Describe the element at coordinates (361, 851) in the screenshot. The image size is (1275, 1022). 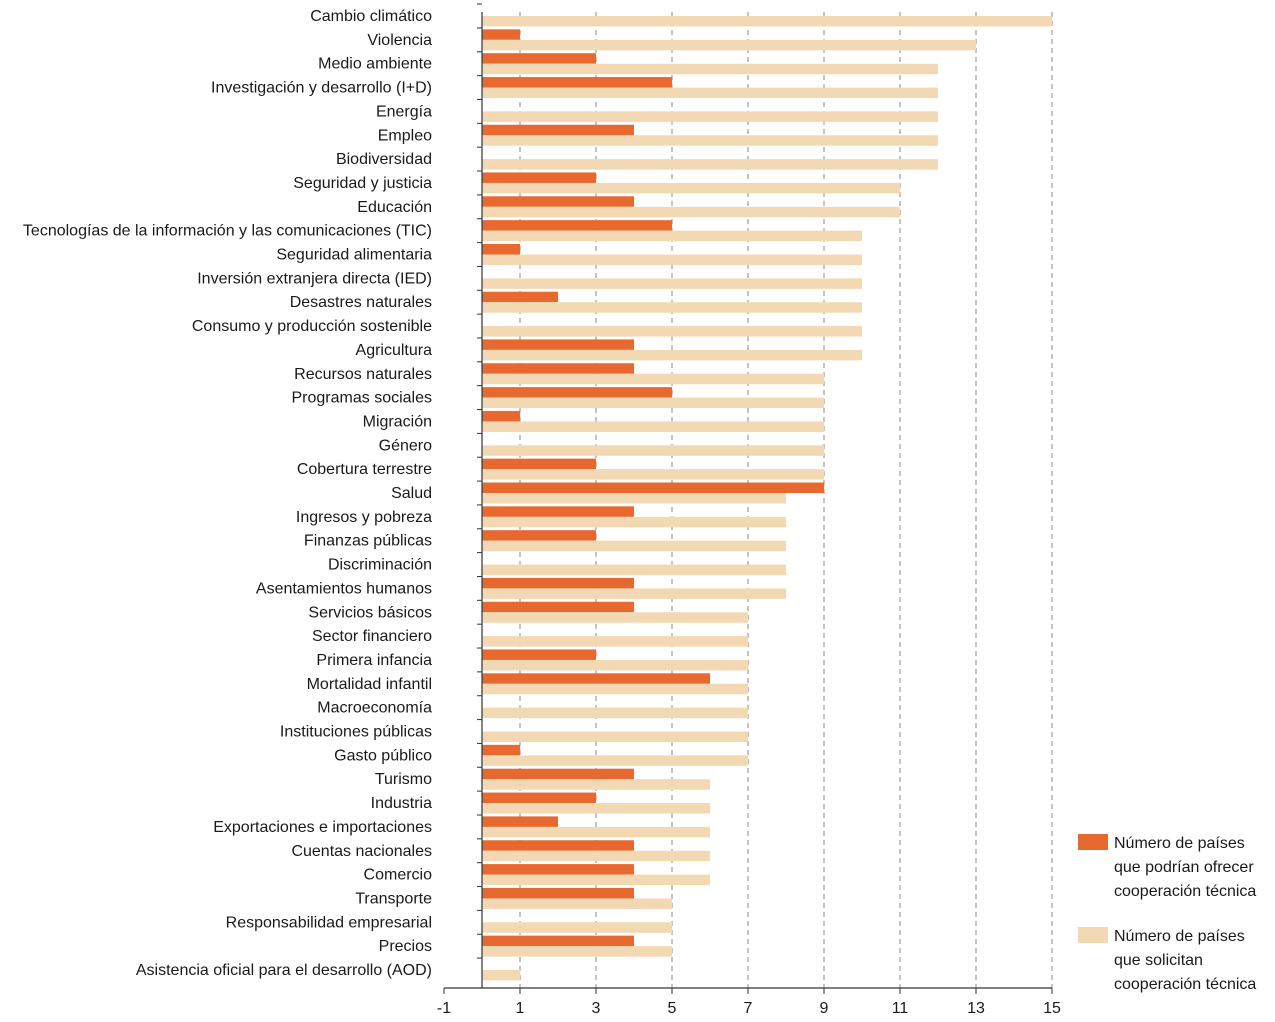
I see `category-label: Cuentas nacionales` at that location.